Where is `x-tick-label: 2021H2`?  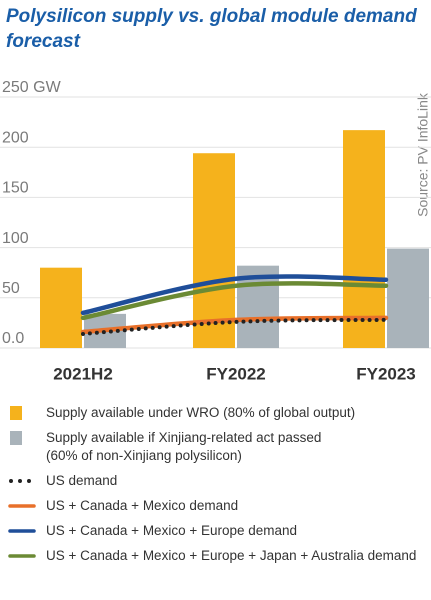
x-tick-label: 2021H2 is located at coordinates (83, 373).